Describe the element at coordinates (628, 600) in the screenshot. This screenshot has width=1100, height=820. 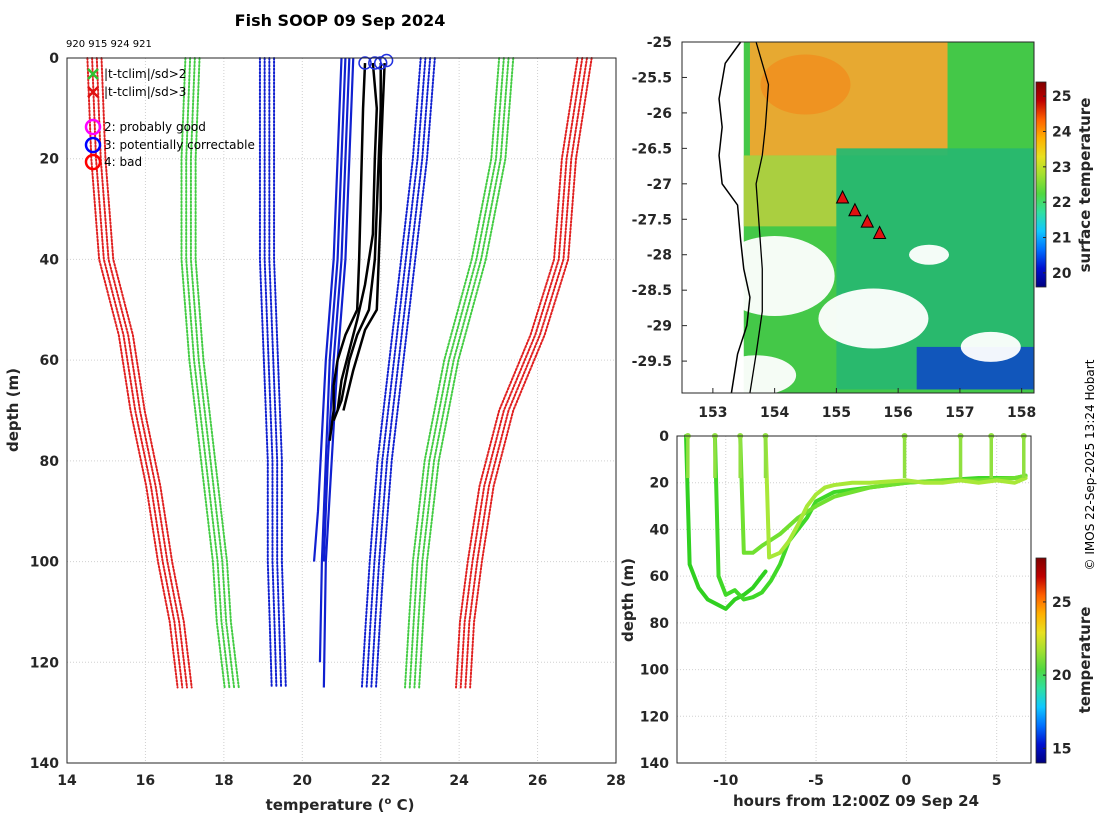
I see `depth-time-y-axis-label: depth (m)` at that location.